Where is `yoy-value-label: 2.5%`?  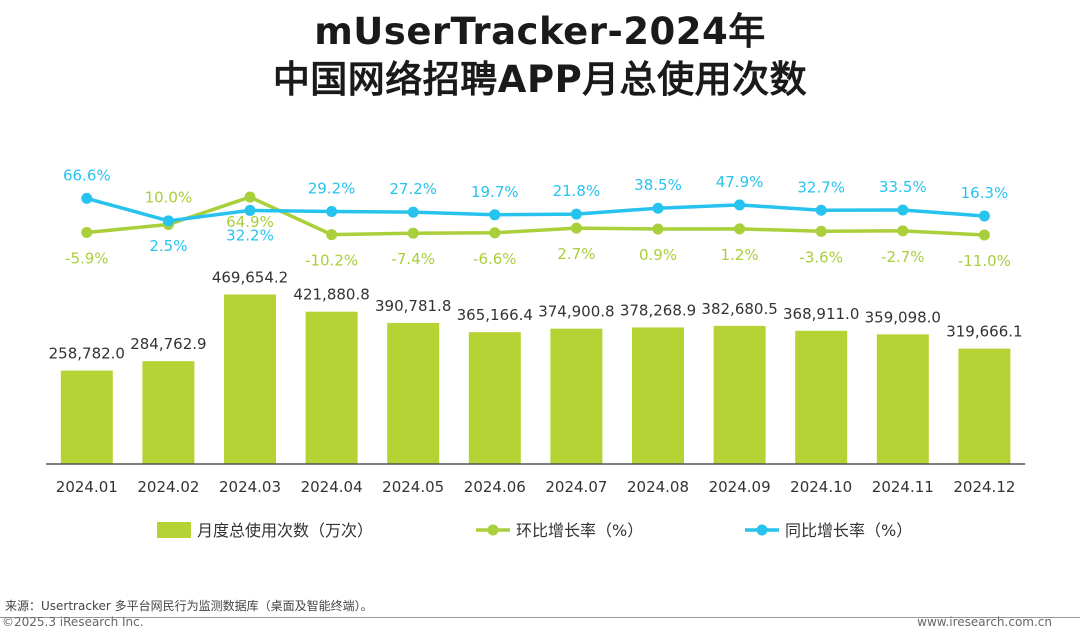 yoy-value-label: 2.5% is located at coordinates (168, 246).